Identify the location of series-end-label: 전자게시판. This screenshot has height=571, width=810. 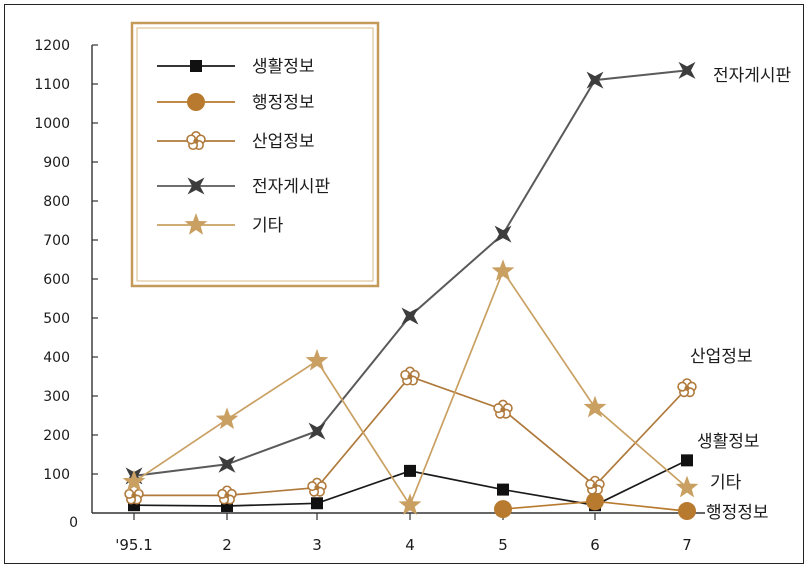
(752, 76).